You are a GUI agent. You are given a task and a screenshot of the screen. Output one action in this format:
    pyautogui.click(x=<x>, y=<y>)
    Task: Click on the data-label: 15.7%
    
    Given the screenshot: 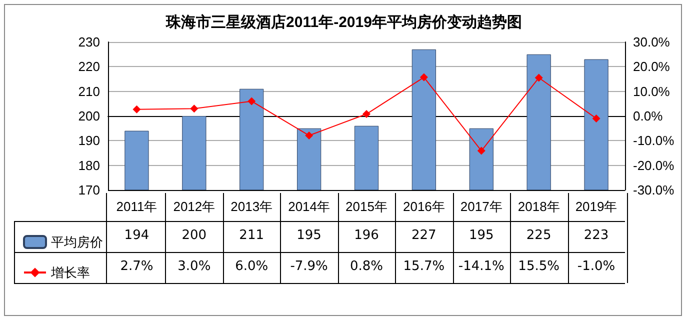 What is the action you would take?
    pyautogui.click(x=424, y=267)
    